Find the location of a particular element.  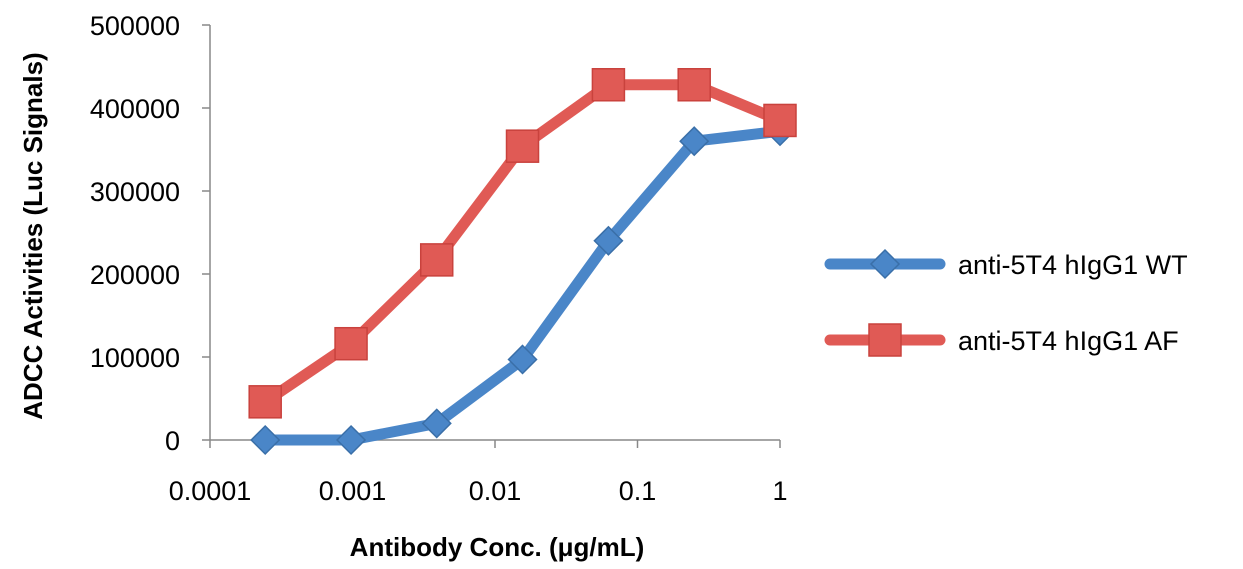

y-tick-label: 200000 is located at coordinates (135, 275).